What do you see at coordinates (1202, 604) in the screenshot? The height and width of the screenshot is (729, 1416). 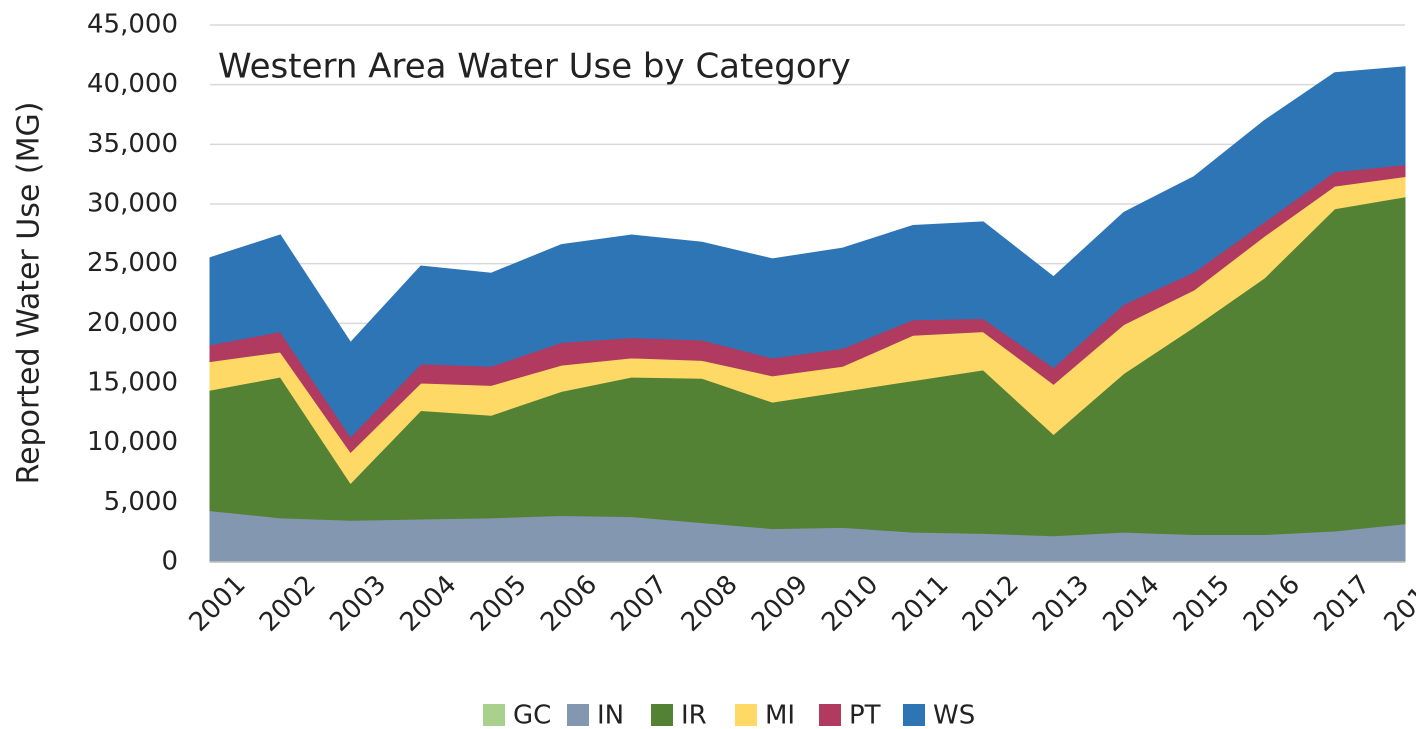 I see `x-tick-label: 2015` at bounding box center [1202, 604].